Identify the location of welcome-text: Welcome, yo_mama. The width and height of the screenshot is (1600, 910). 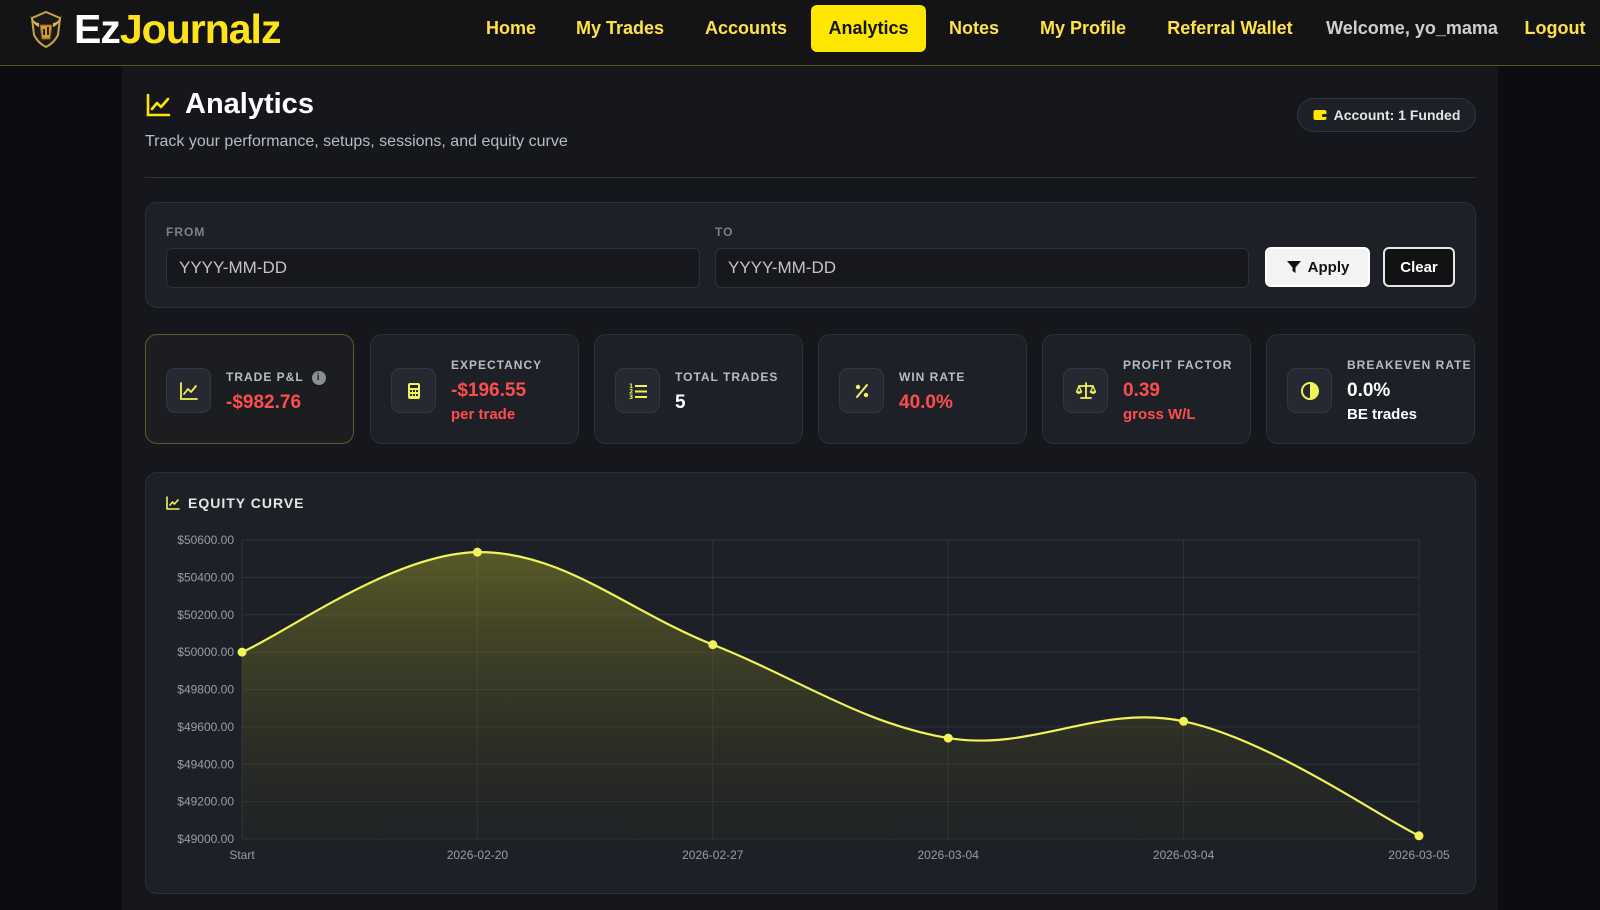
(1412, 28).